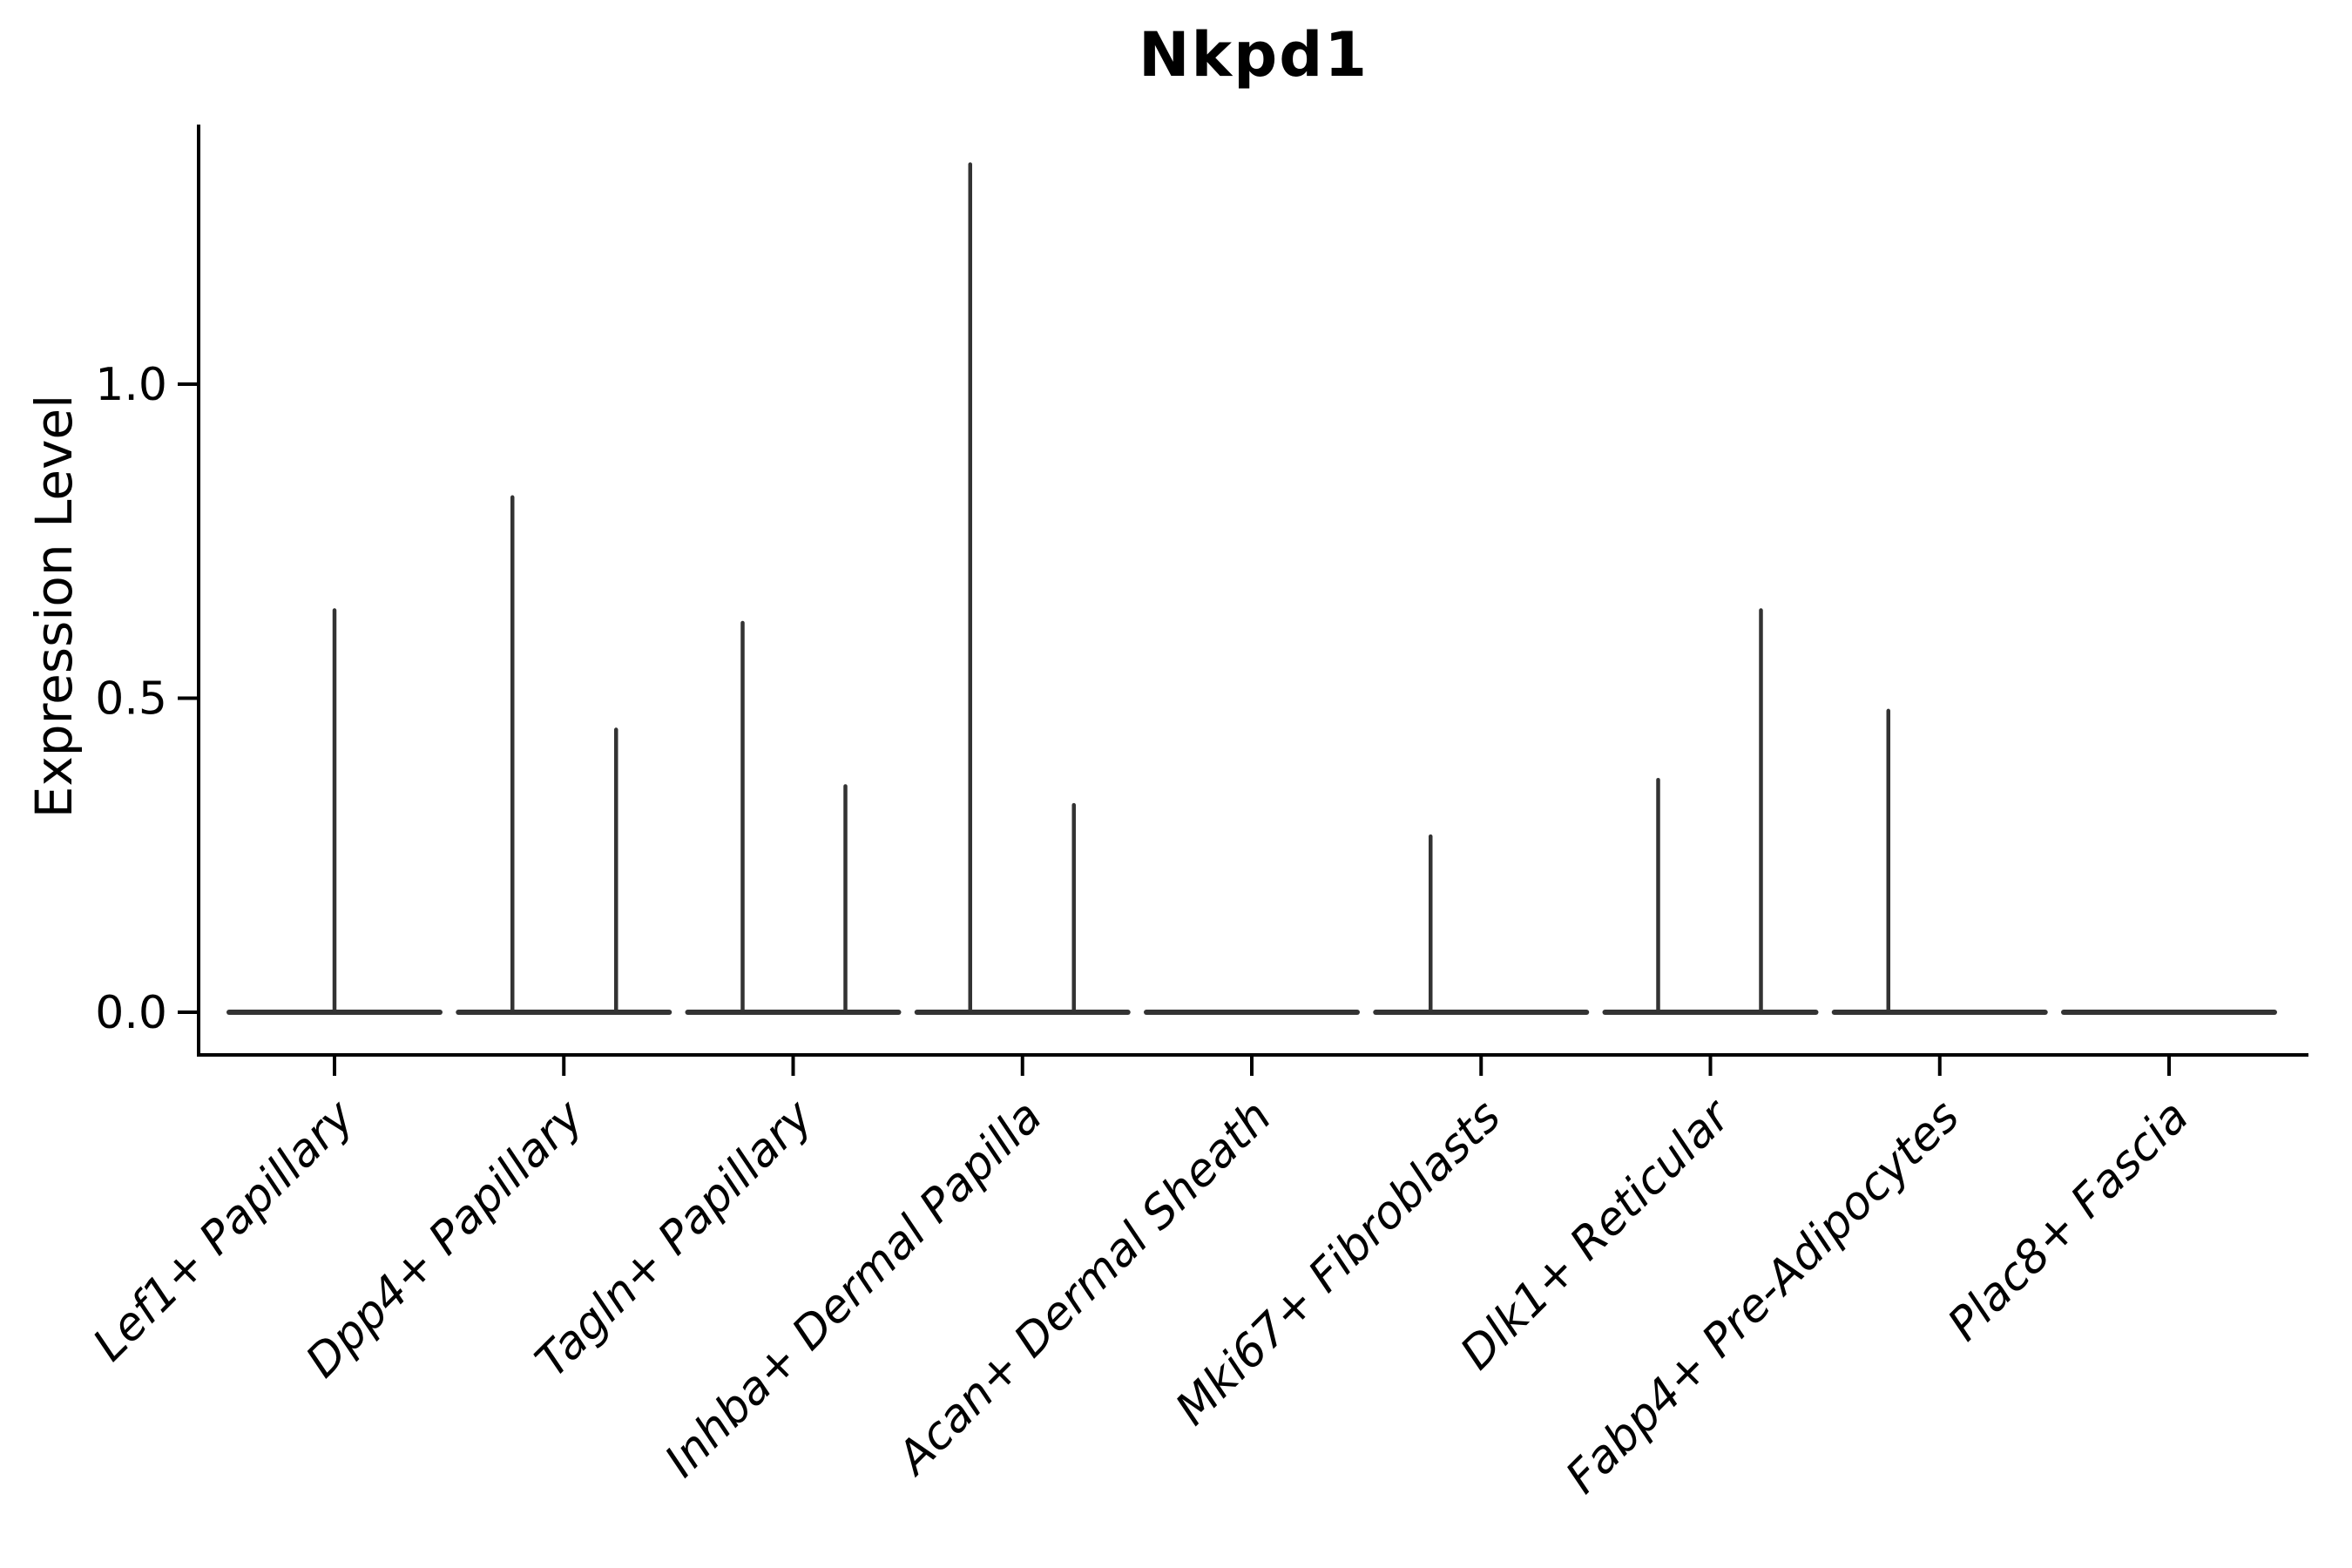 Image resolution: width=2352 pixels, height=1568 pixels. What do you see at coordinates (854, 1290) in the screenshot?
I see `x-tick-label: Inhba+ Dermal Papilla` at bounding box center [854, 1290].